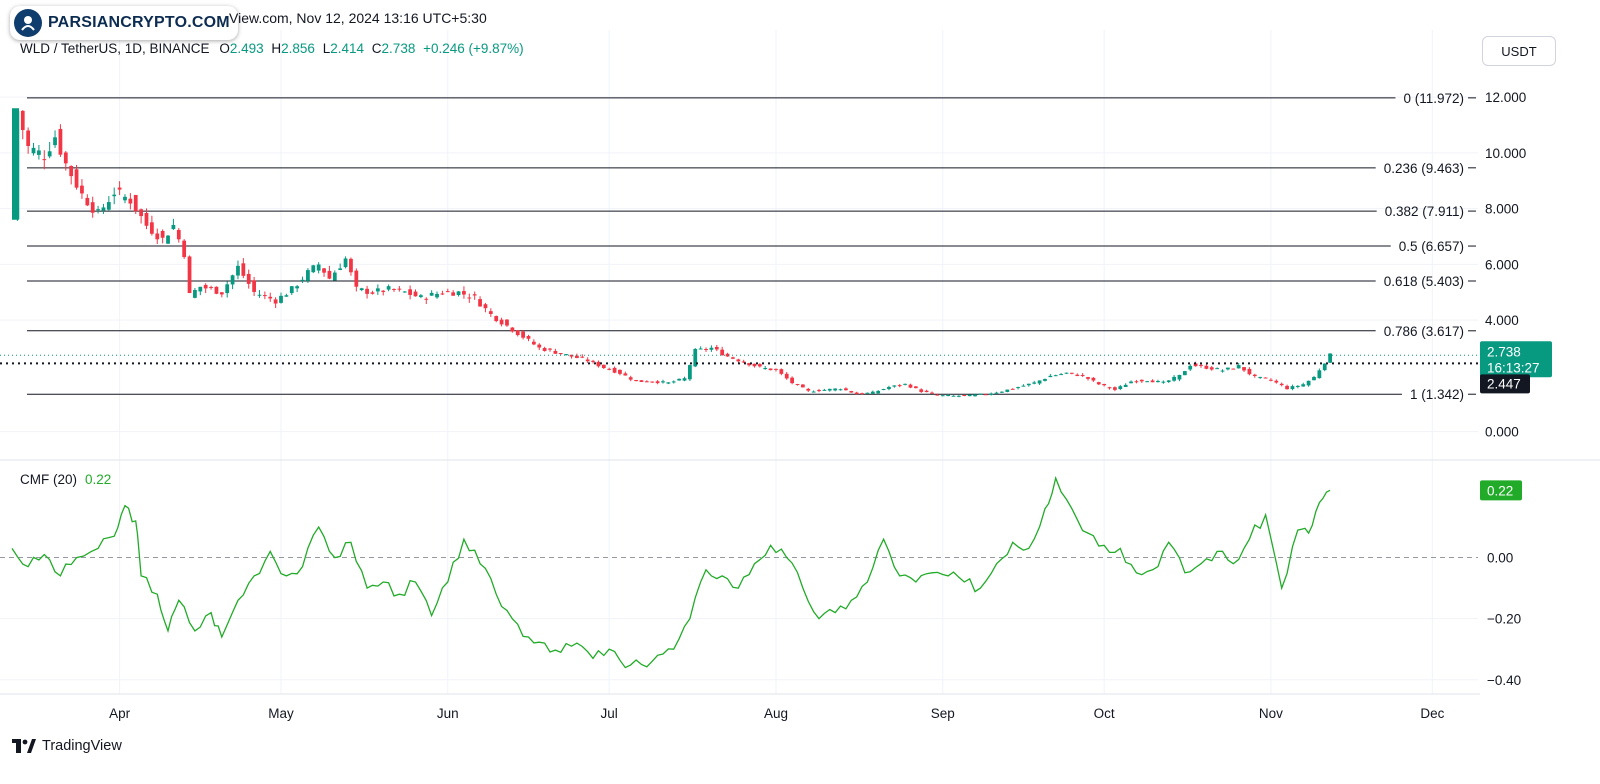  Describe the element at coordinates (67, 746) in the screenshot. I see `tradingview-footer: TradingView` at that location.